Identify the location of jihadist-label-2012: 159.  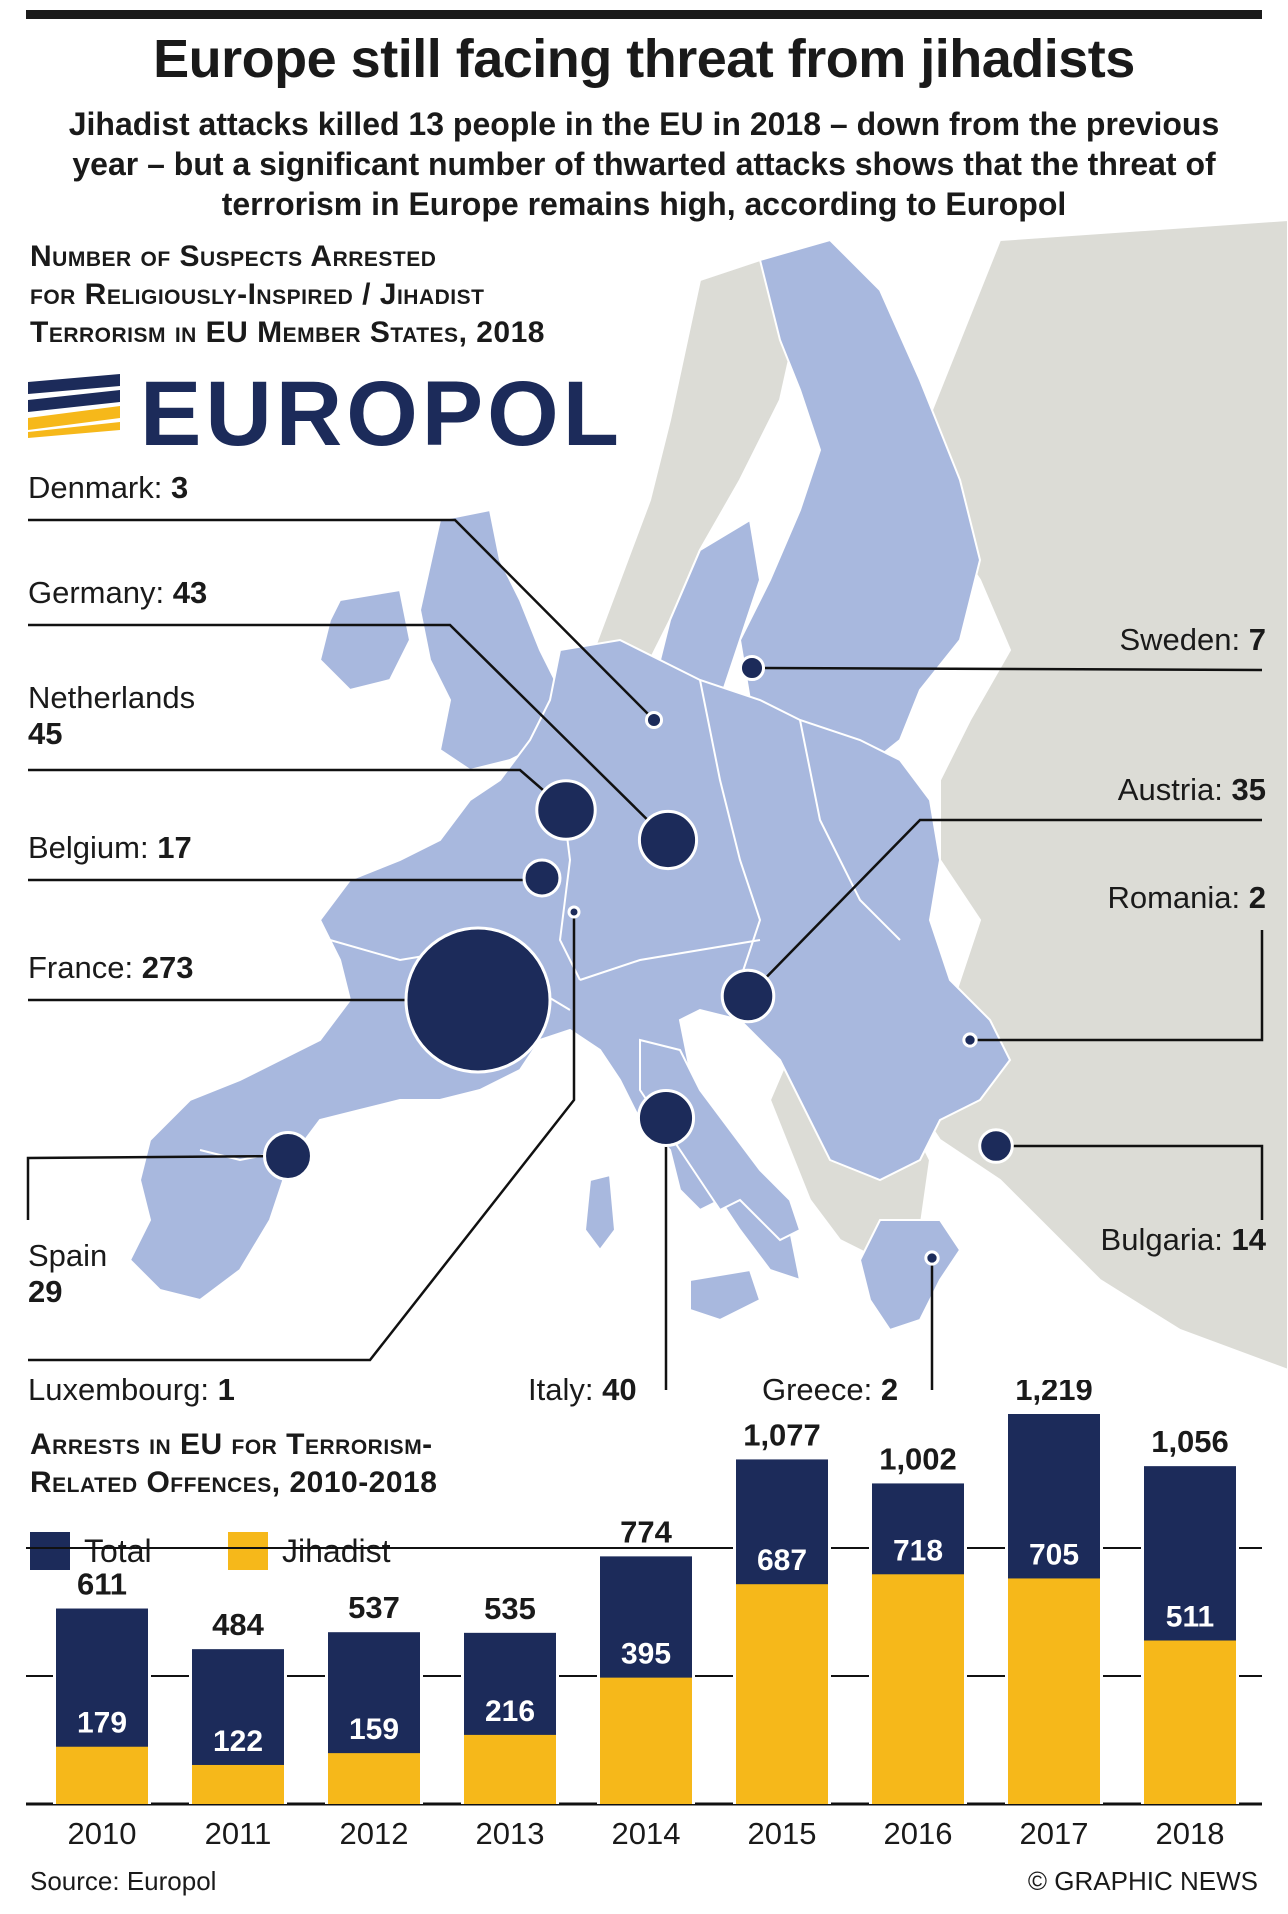
(374, 1729).